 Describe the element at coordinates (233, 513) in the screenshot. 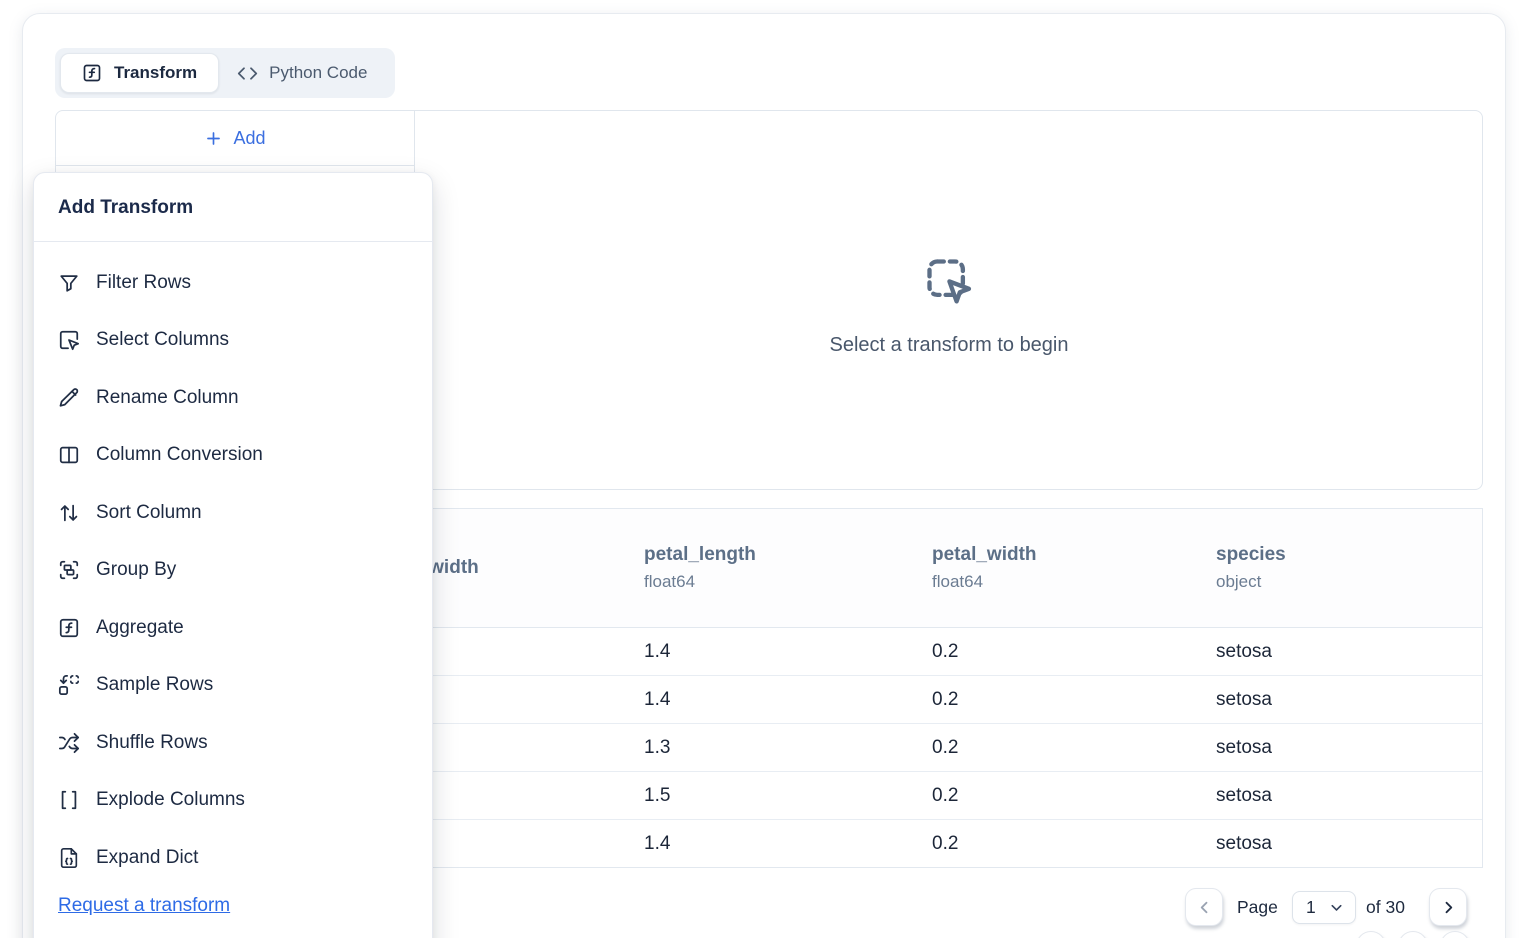

I see `menu-item-sort-column: Sort Column` at that location.